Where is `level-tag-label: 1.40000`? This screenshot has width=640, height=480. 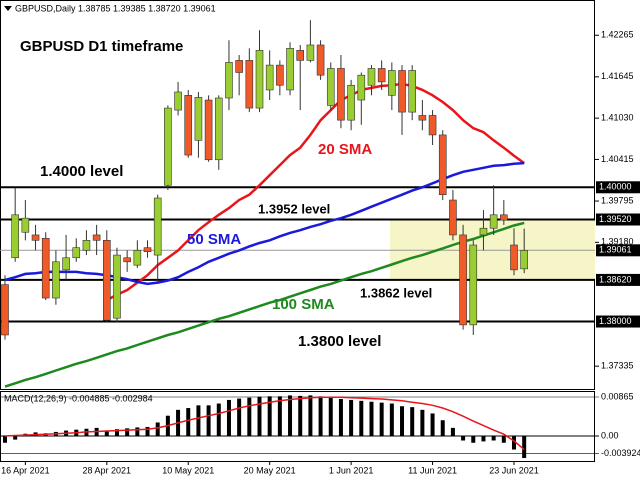 level-tag-label: 1.40000 is located at coordinates (615, 187).